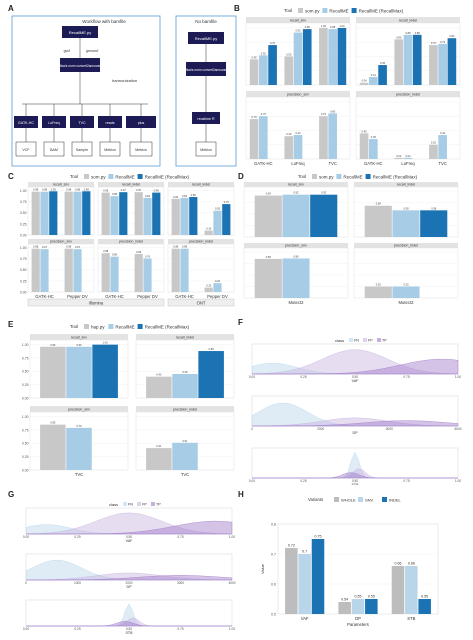  I want to click on b-category-label: LoFreq, so click(408, 163).